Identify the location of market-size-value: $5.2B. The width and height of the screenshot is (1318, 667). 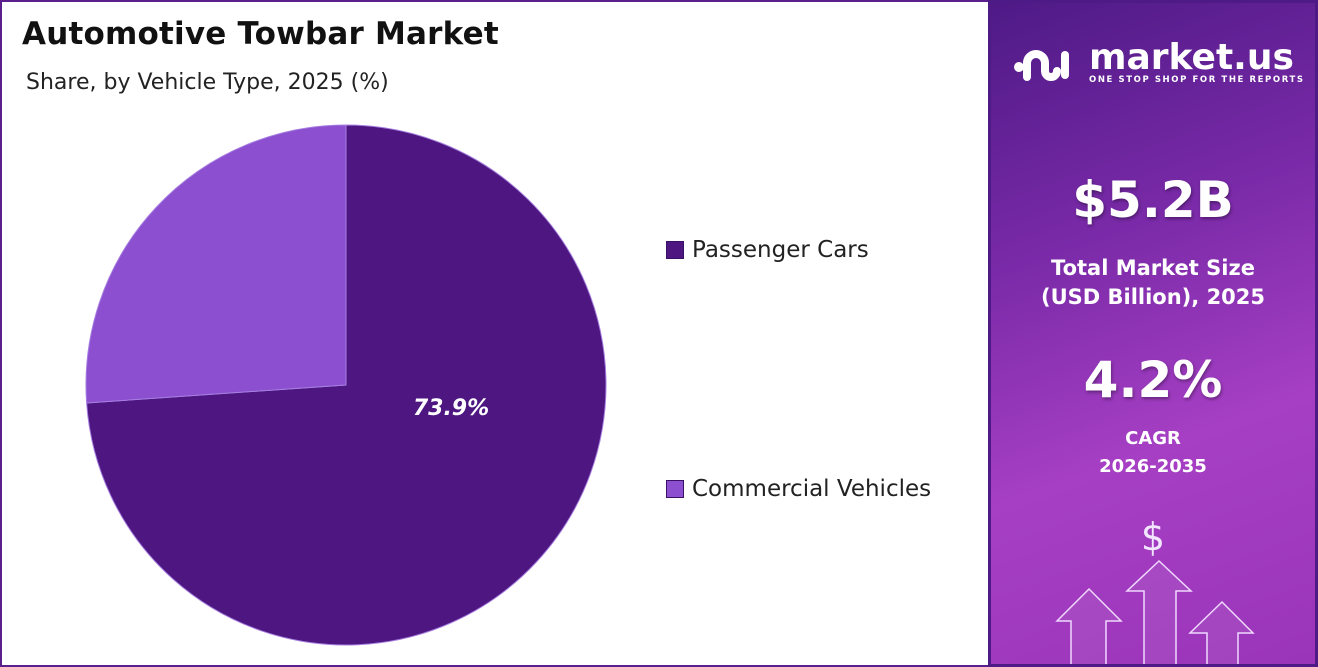
(1153, 200).